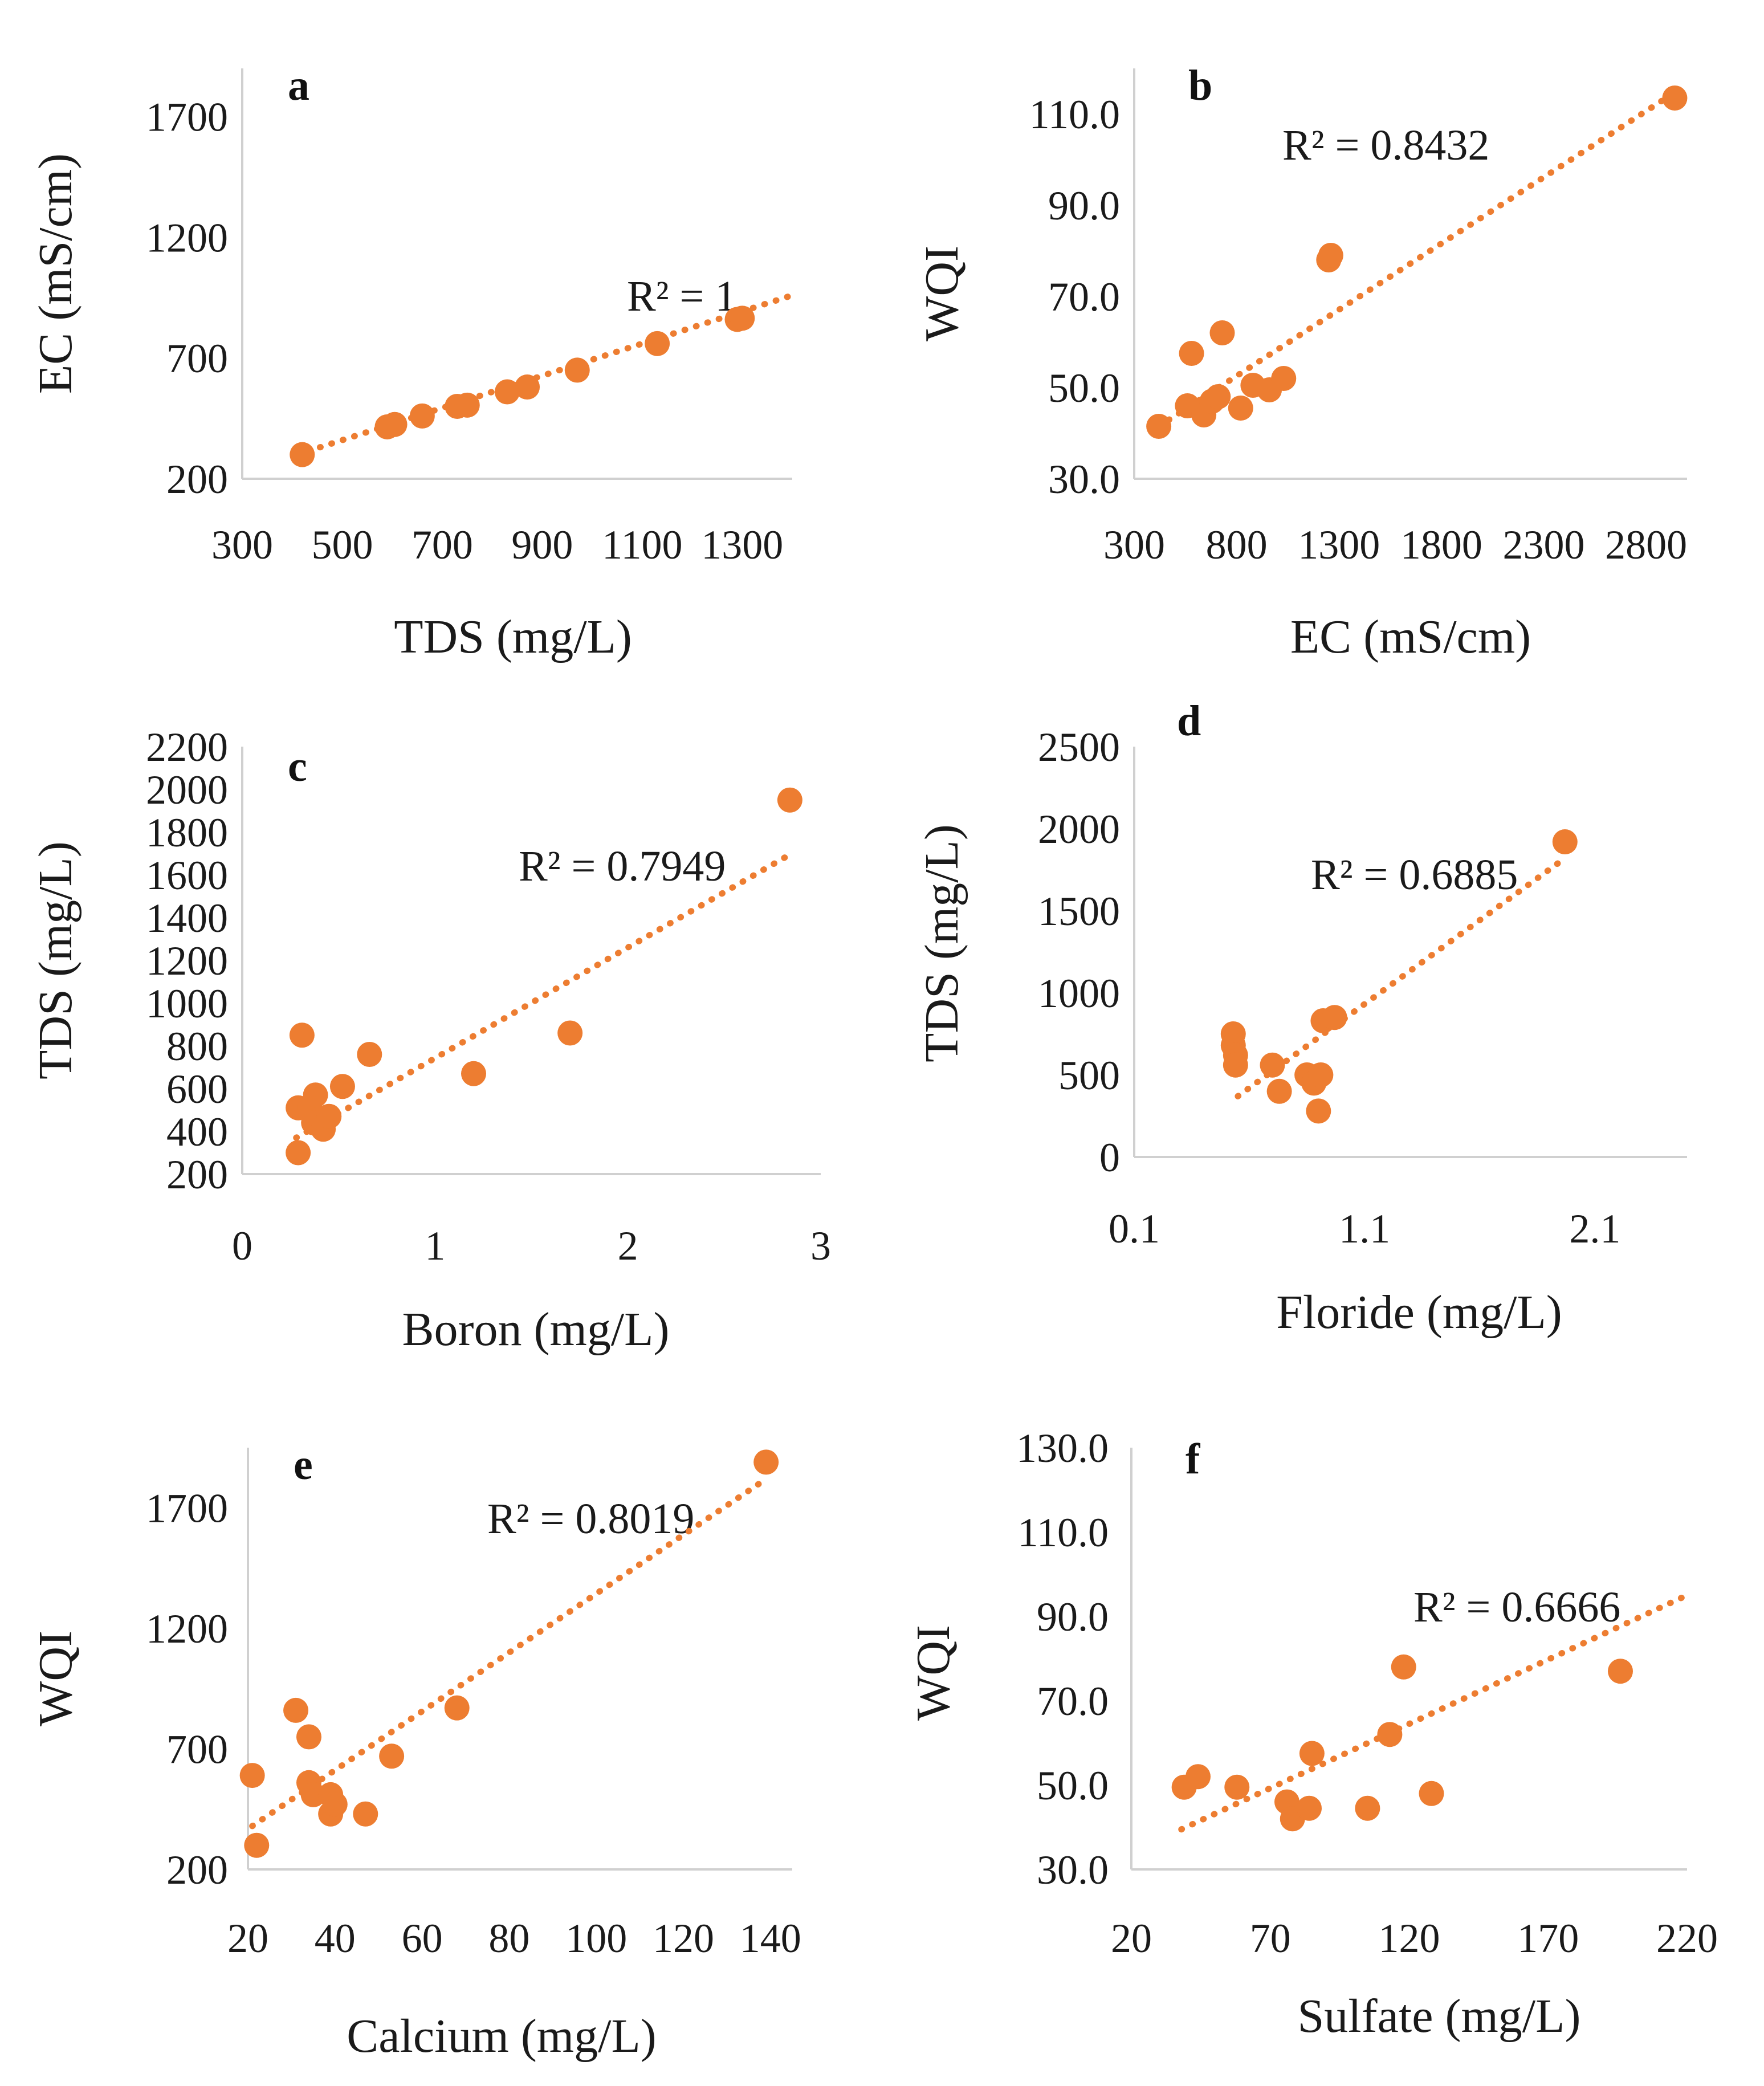 The height and width of the screenshot is (2086, 1764). Describe the element at coordinates (1135, 1229) in the screenshot. I see `panel-d-x-tick-label: 0.1` at that location.